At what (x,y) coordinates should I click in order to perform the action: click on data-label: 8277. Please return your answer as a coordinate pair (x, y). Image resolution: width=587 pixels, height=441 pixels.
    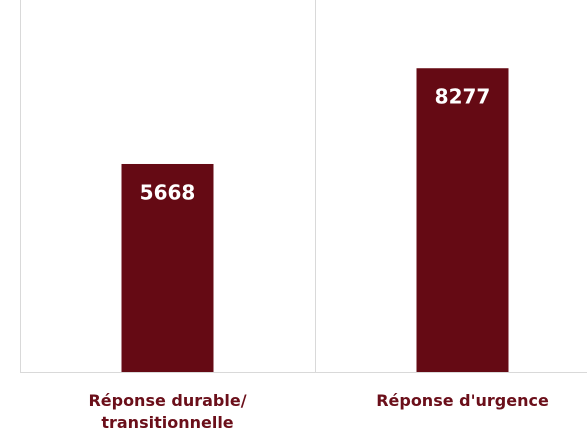
    Looking at the image, I should click on (463, 97).